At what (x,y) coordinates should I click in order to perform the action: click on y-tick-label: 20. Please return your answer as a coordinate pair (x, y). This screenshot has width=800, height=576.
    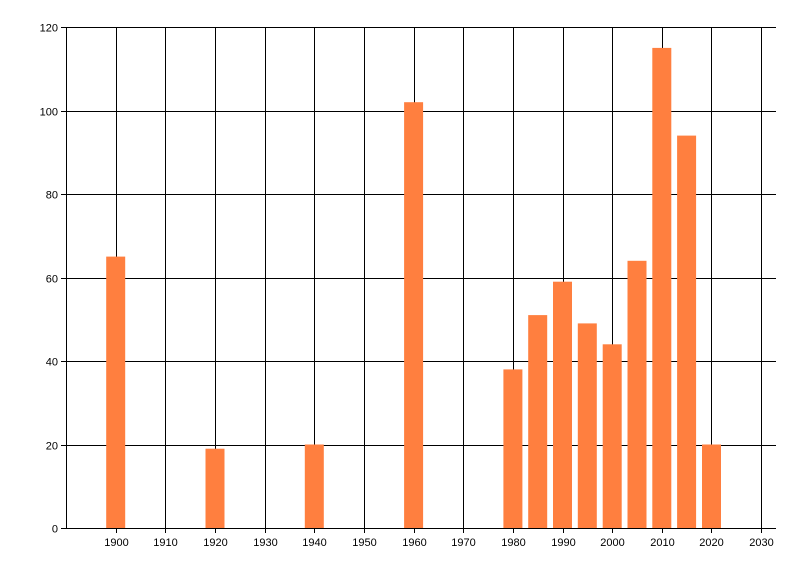
    Looking at the image, I should click on (52, 447).